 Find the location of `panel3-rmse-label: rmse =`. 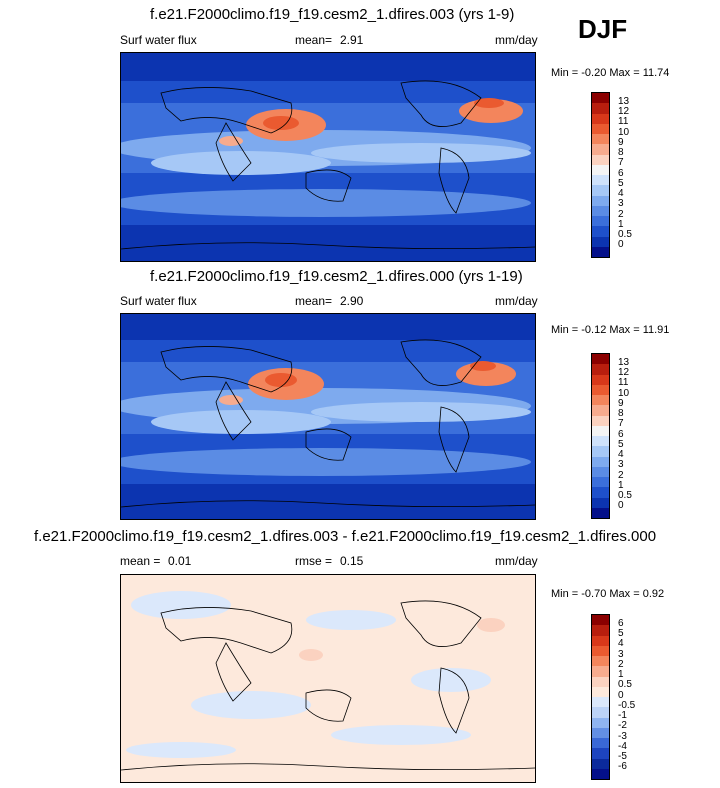

panel3-rmse-label: rmse = is located at coordinates (314, 561).